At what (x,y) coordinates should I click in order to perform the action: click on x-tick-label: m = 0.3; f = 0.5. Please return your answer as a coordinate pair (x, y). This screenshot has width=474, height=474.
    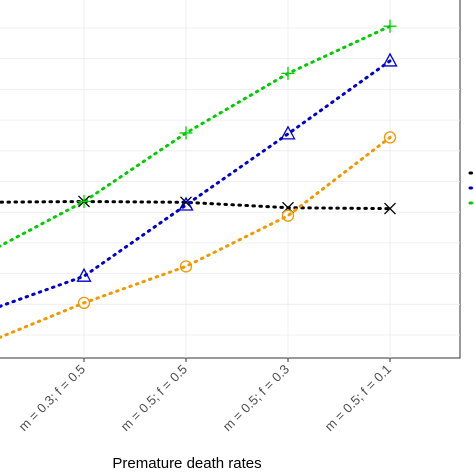
    Looking at the image, I should click on (52, 398).